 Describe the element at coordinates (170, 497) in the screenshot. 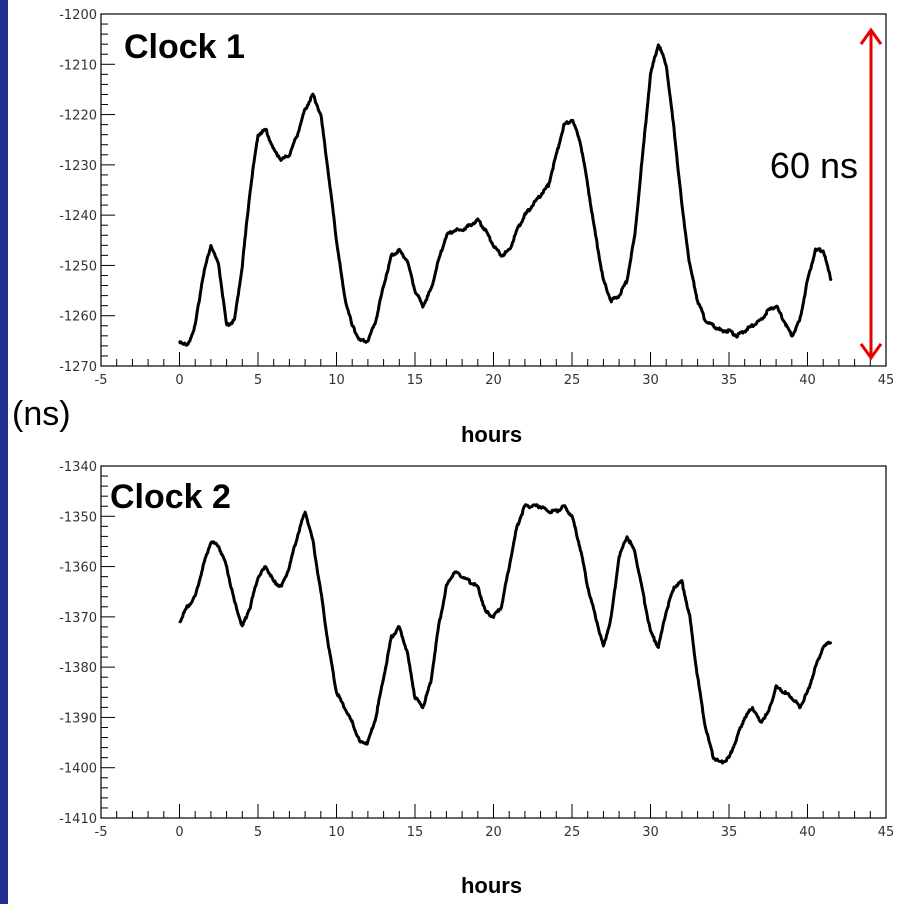

I see `chart-title: Clock 2` at that location.